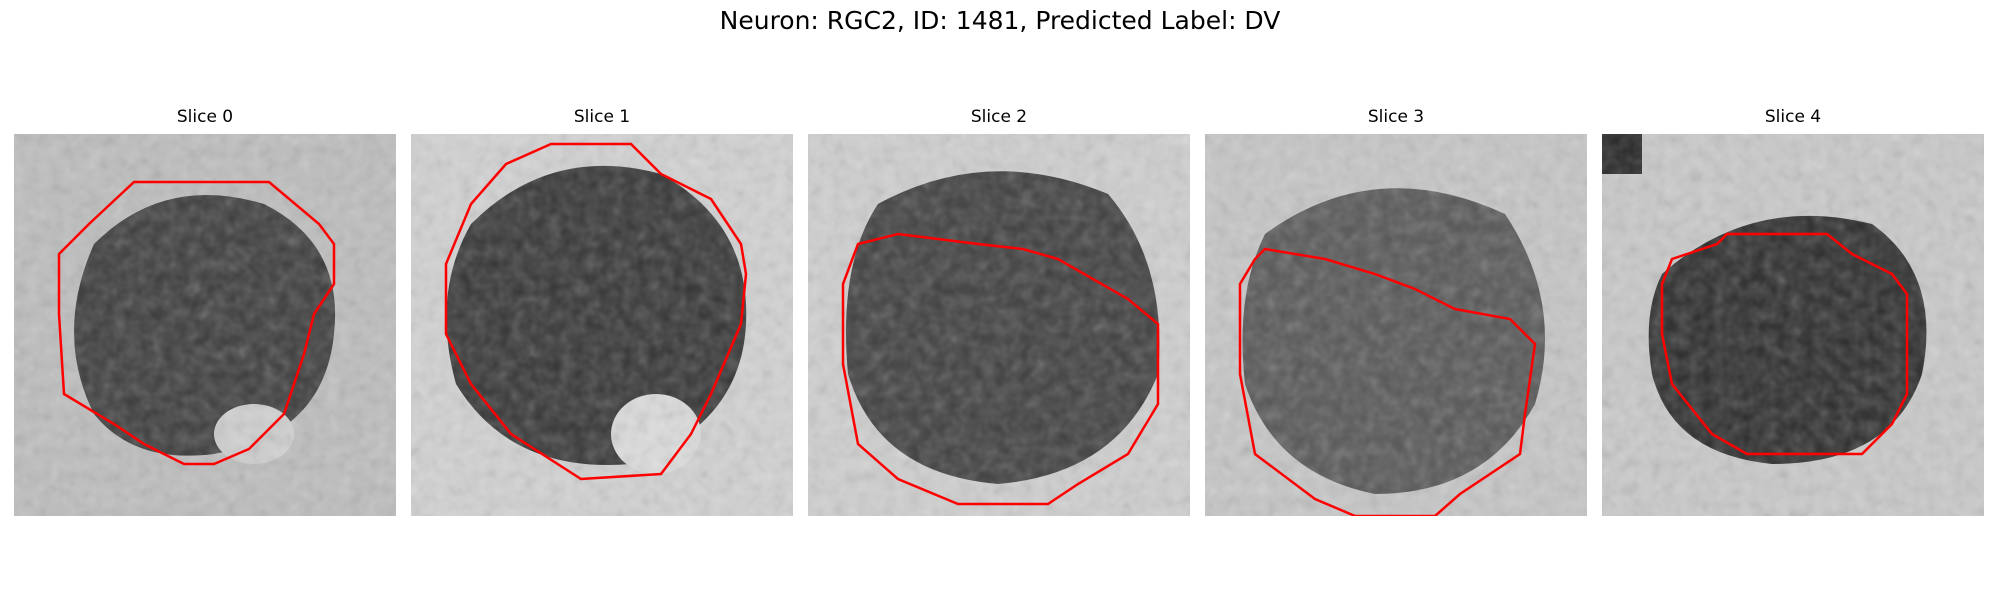 The width and height of the screenshot is (2000, 600). I want to click on slice-panel-3: Slice 3, so click(1396, 315).